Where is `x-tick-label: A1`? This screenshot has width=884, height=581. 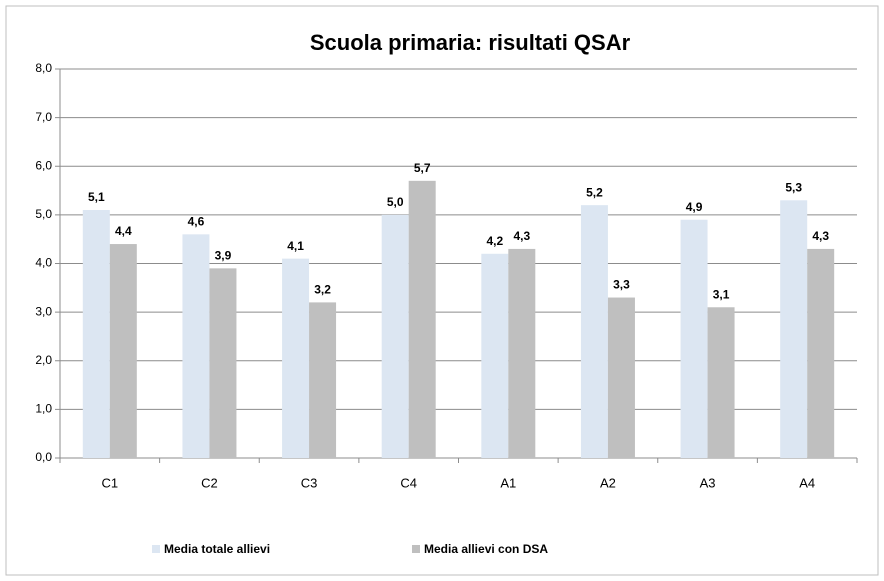 x-tick-label: A1 is located at coordinates (508, 482).